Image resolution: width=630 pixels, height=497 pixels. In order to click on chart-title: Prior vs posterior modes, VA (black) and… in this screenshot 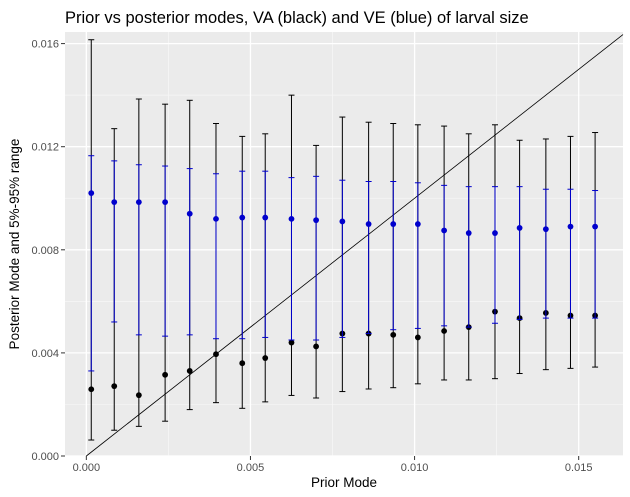, I will do `click(297, 18)`.